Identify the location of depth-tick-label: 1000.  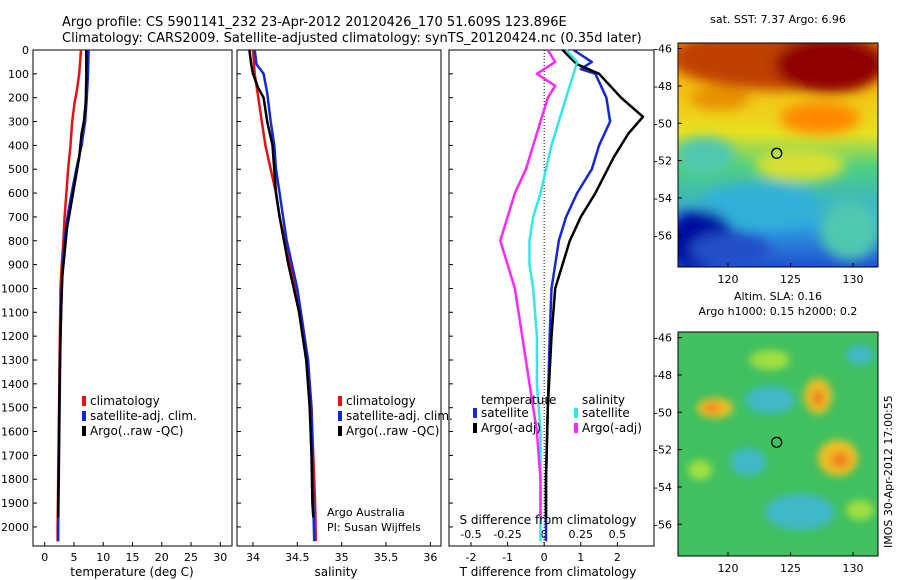
(15, 288).